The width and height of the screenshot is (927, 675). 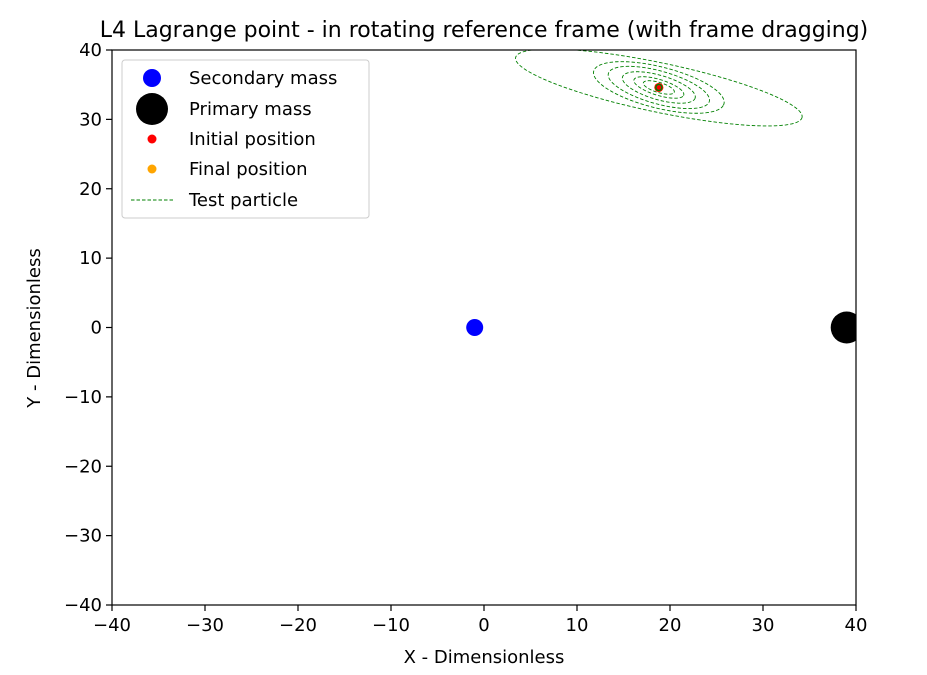 I want to click on x-tick-label: 10, so click(x=577, y=625).